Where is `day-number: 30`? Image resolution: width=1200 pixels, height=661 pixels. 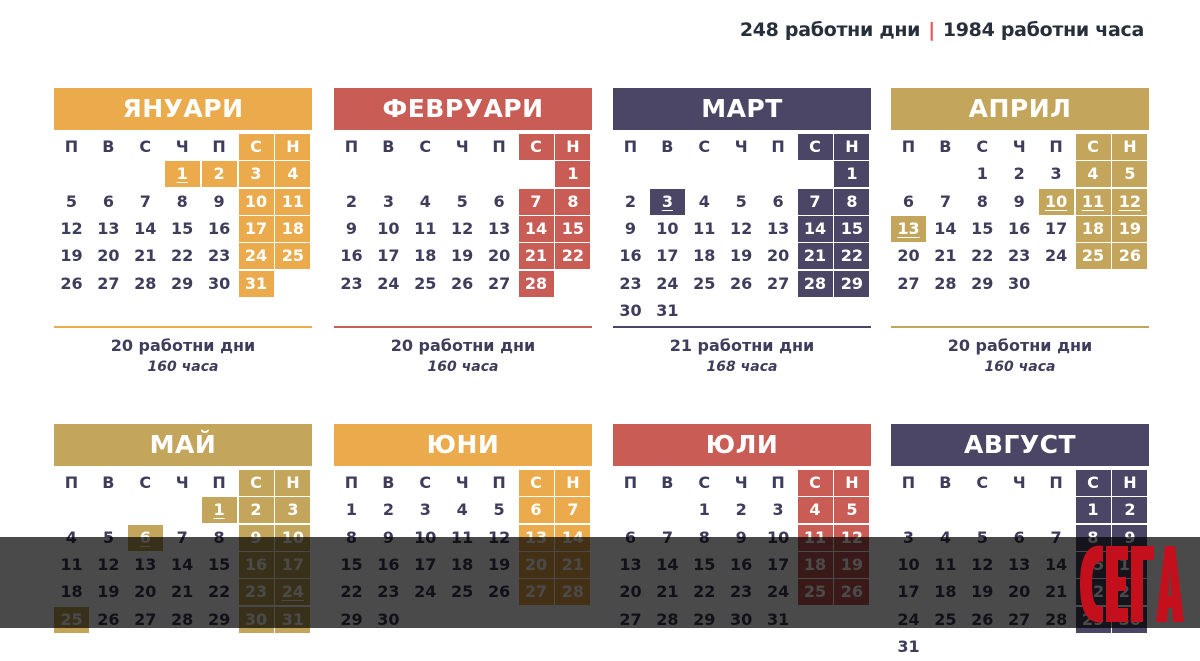 day-number: 30 is located at coordinates (1019, 283).